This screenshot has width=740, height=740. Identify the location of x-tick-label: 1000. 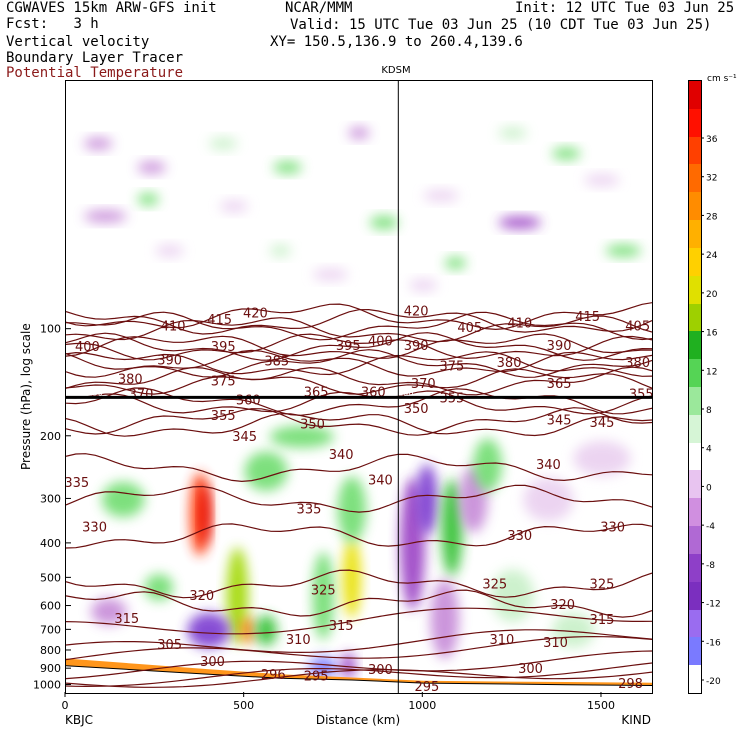
(422, 705).